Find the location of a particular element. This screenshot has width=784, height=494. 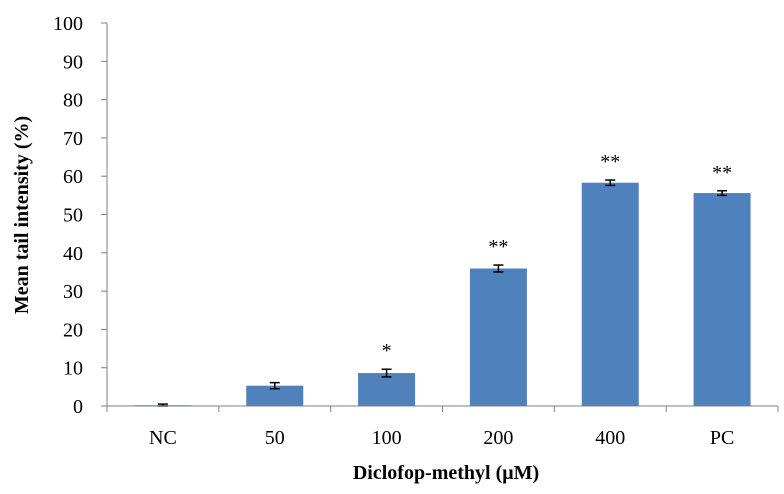

y-tick-label: 70 is located at coordinates (73, 139).